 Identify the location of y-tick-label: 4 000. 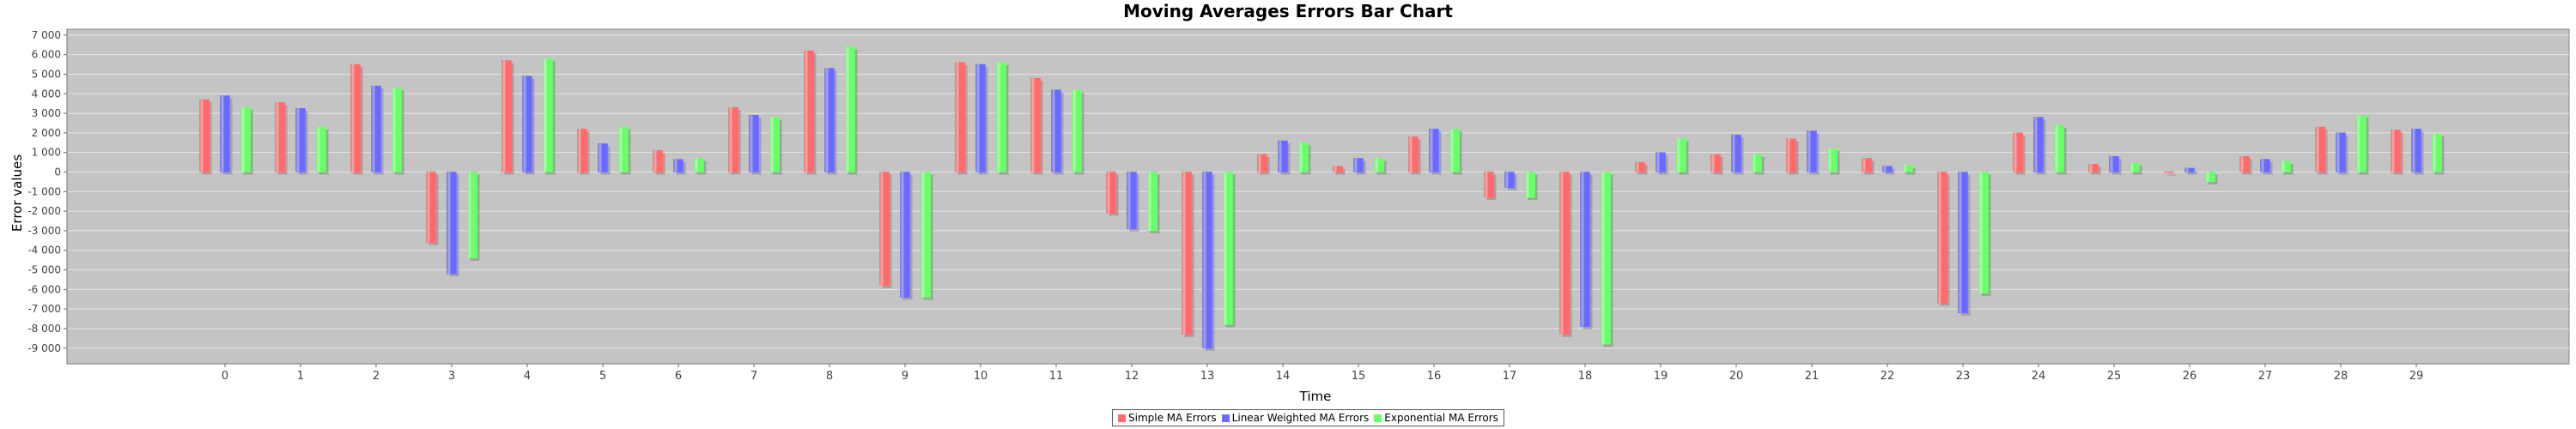
(46, 94).